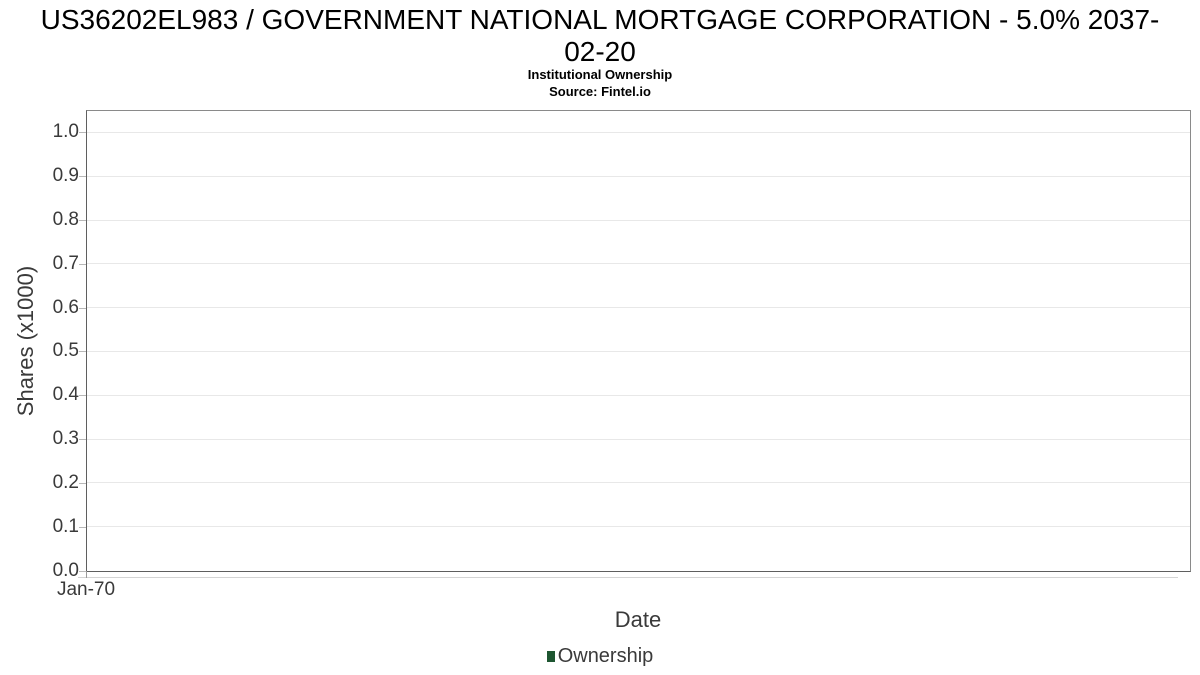 This screenshot has width=1200, height=675. What do you see at coordinates (65, 439) in the screenshot?
I see `y-tick-label: 0.3` at bounding box center [65, 439].